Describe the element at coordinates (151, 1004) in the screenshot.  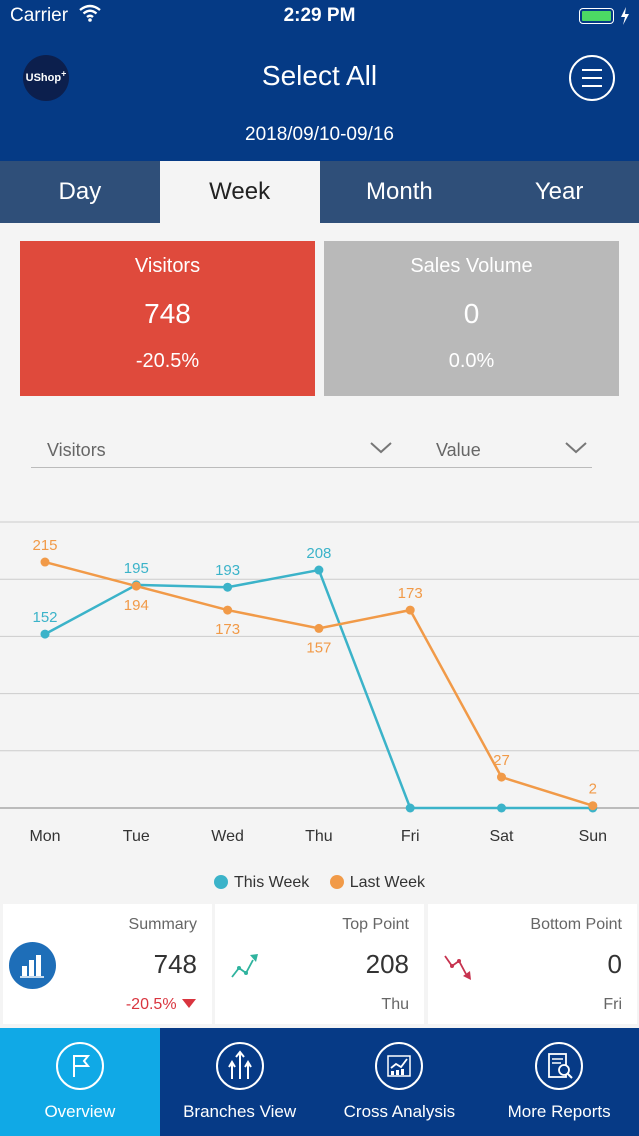
I see `summary-change: -20.5%` at that location.